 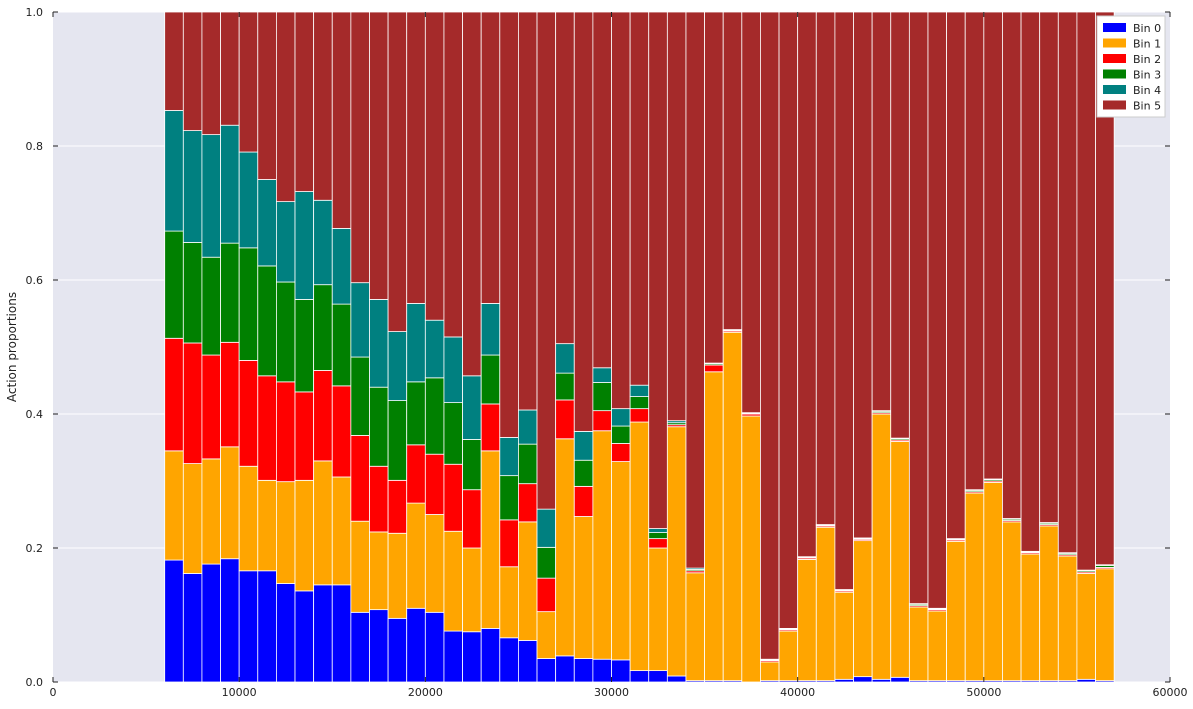 I want to click on x-tick-label-2: 20000, so click(x=425, y=692).